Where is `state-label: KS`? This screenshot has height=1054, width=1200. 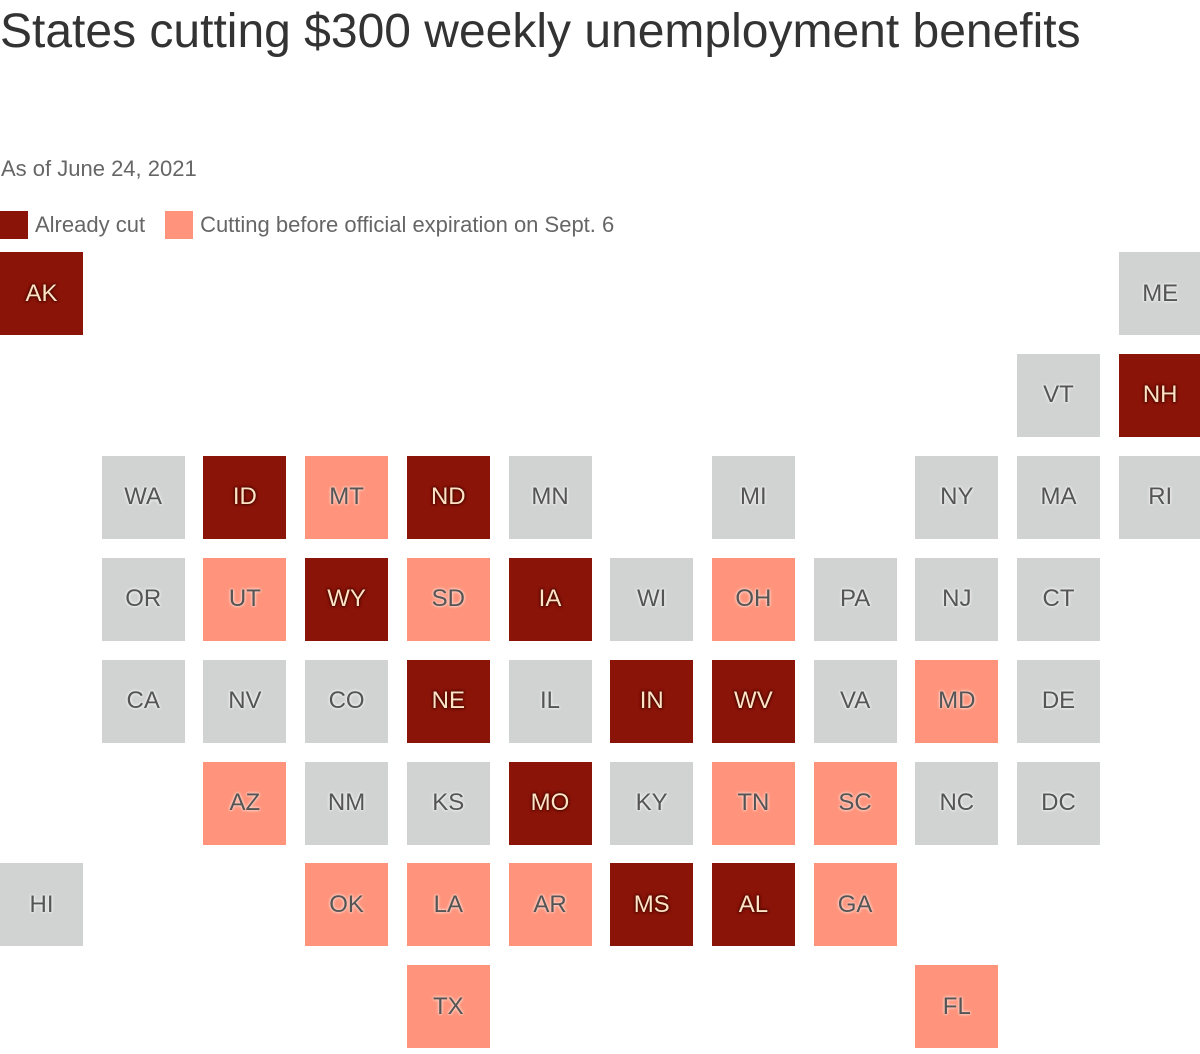
state-label: KS is located at coordinates (448, 802).